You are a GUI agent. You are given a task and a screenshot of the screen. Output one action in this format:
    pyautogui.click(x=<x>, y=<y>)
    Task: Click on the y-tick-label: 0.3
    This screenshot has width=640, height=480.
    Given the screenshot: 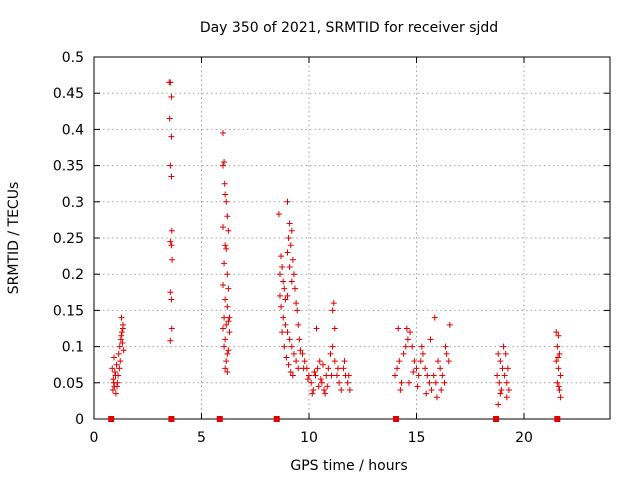 What is the action you would take?
    pyautogui.click(x=73, y=203)
    